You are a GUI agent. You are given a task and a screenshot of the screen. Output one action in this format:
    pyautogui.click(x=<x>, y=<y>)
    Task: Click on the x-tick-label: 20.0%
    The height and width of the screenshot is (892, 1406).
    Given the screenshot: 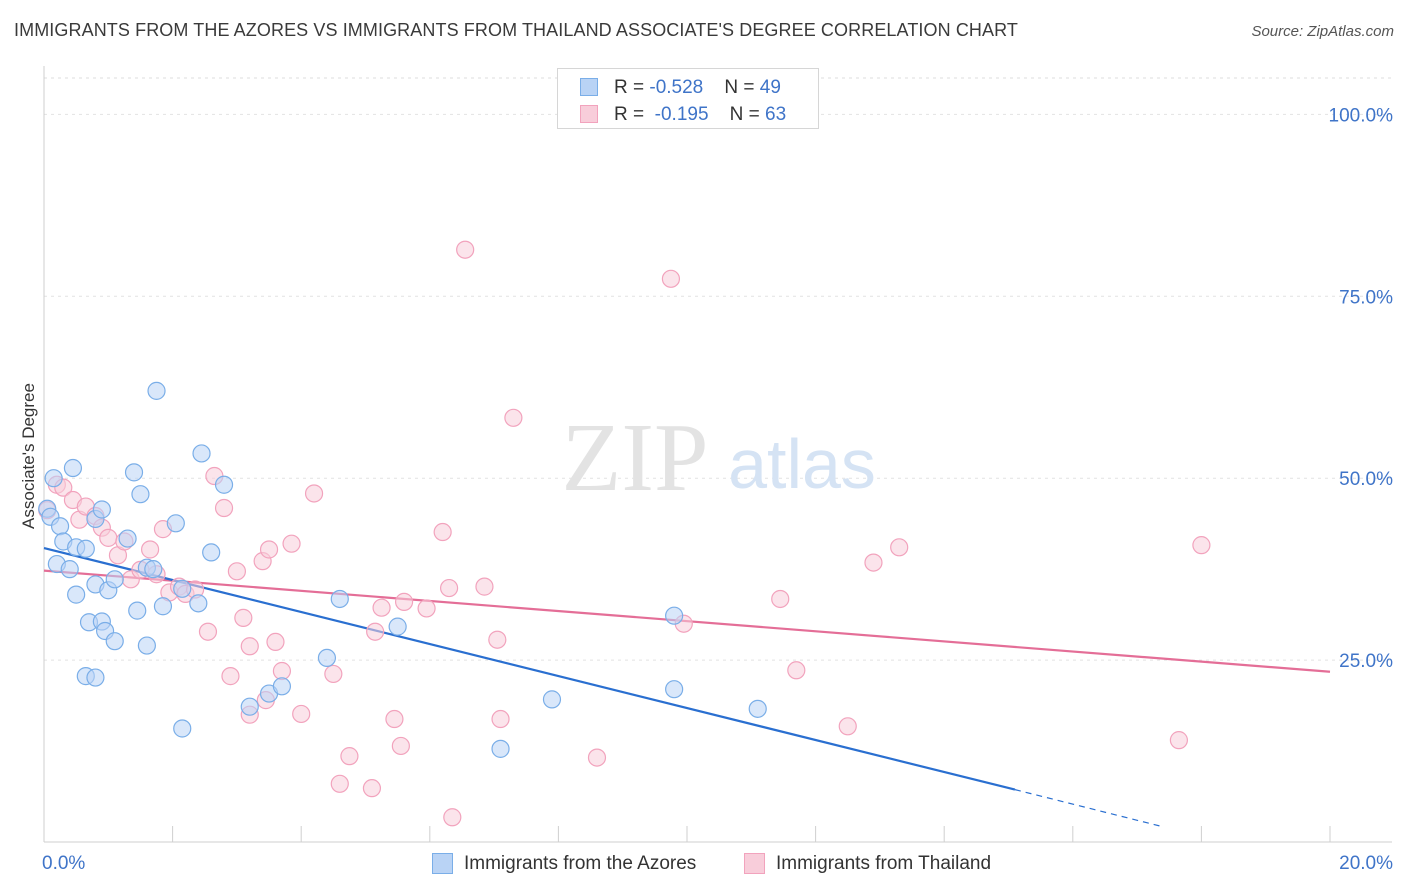 What is the action you would take?
    pyautogui.click(x=1366, y=863)
    